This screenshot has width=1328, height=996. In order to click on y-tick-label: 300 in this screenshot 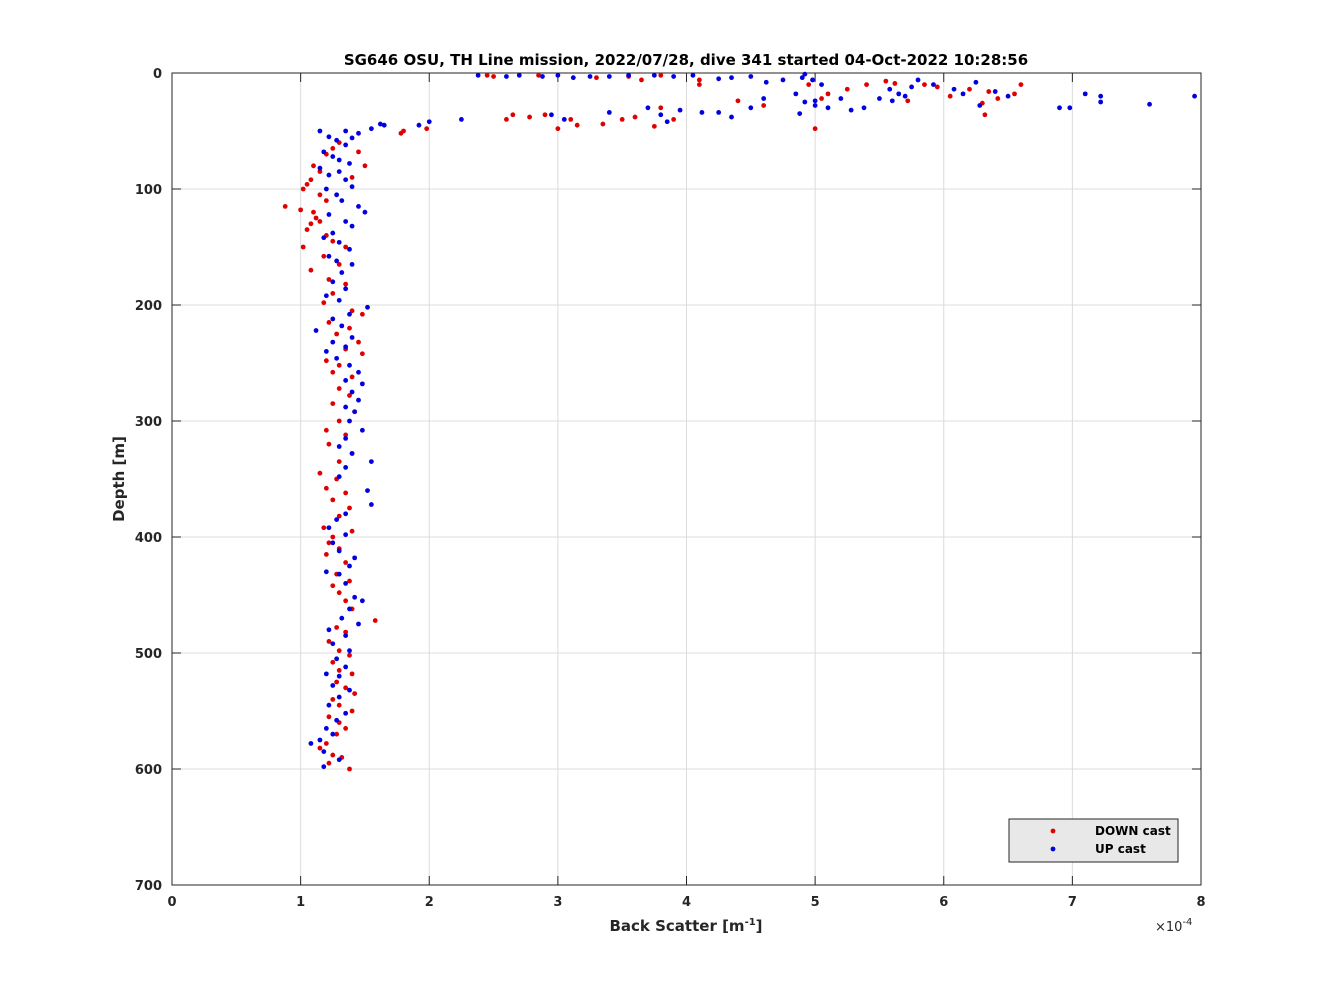, I will do `click(148, 422)`.